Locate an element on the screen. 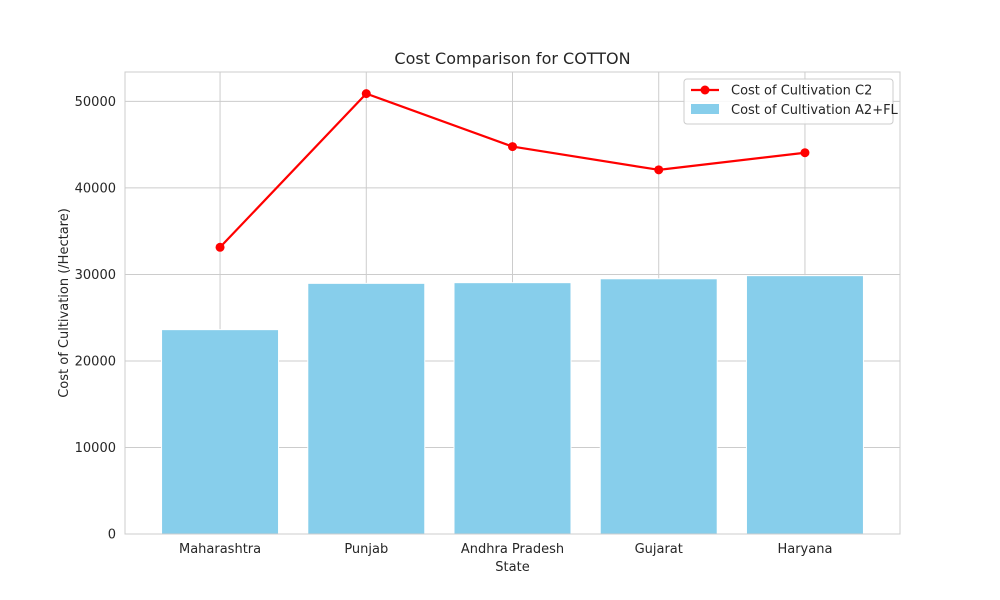  y-tick-label: 20000 is located at coordinates (95, 361).